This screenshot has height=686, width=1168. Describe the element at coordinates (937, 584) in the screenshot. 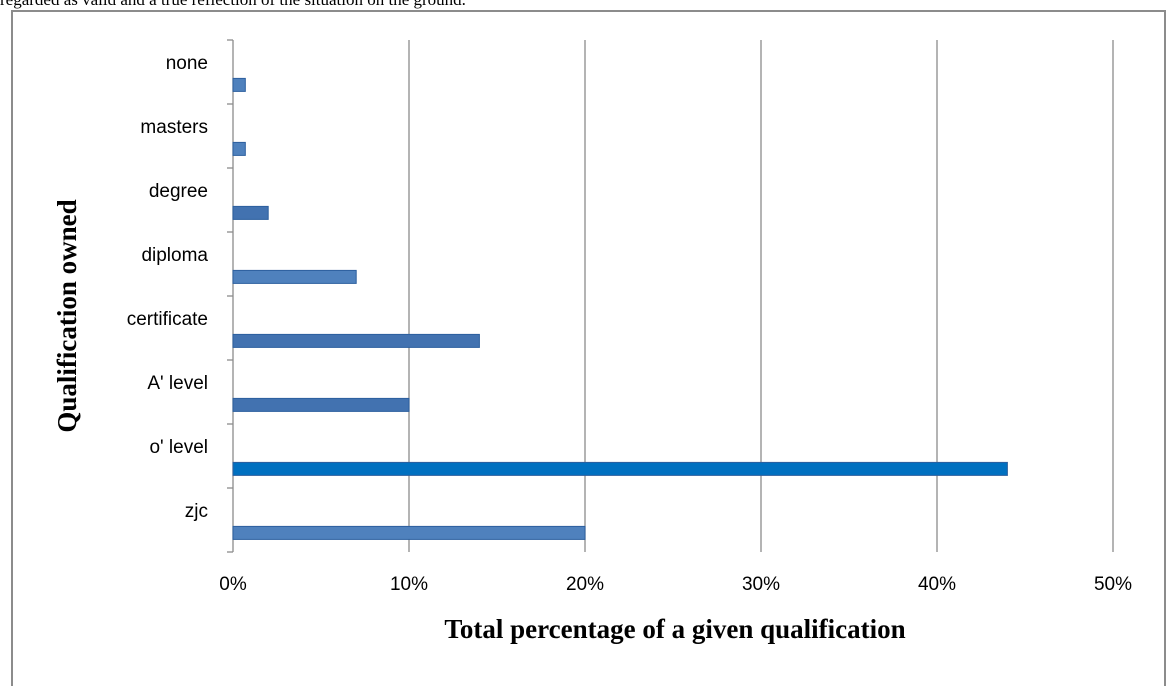

I see `x-tick-label: 40%` at that location.